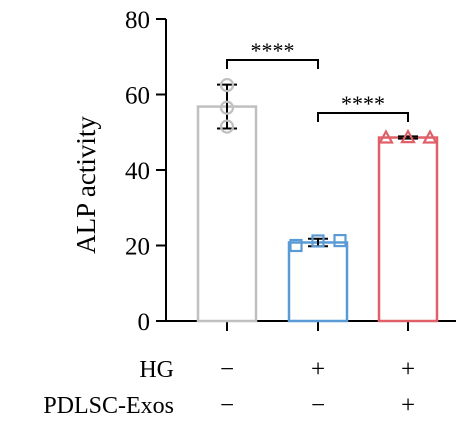 This screenshot has height=425, width=472. I want to click on y-tick-label: 60, so click(137, 96).